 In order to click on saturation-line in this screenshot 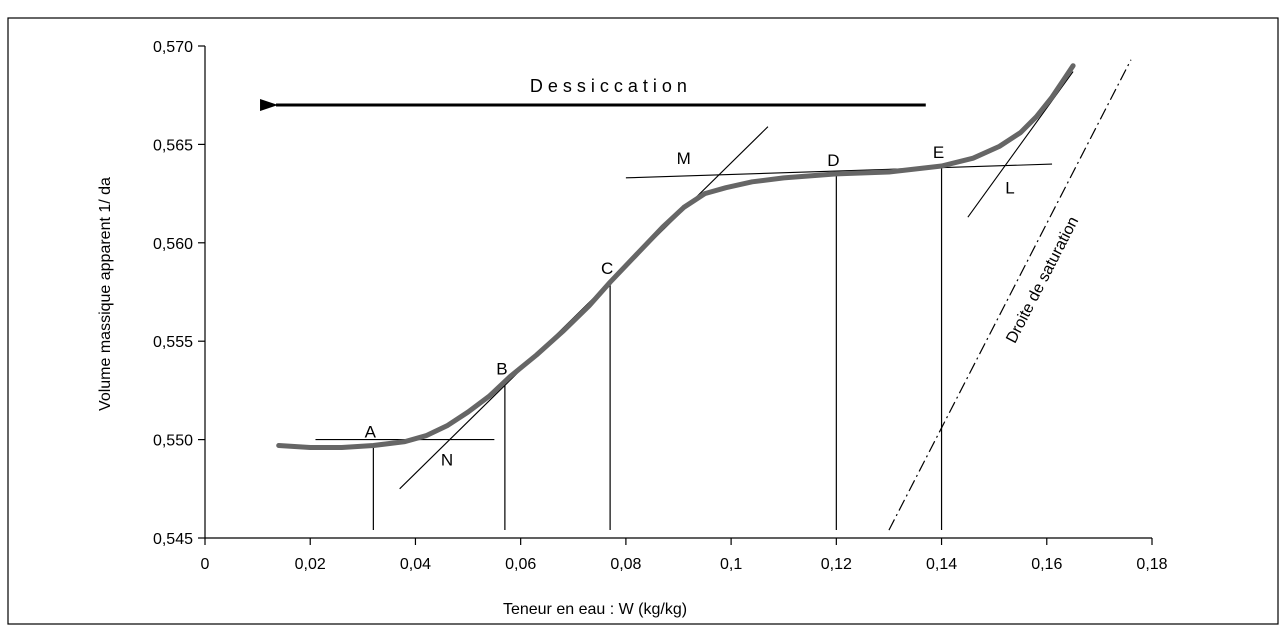, I will do `click(1010, 295)`.